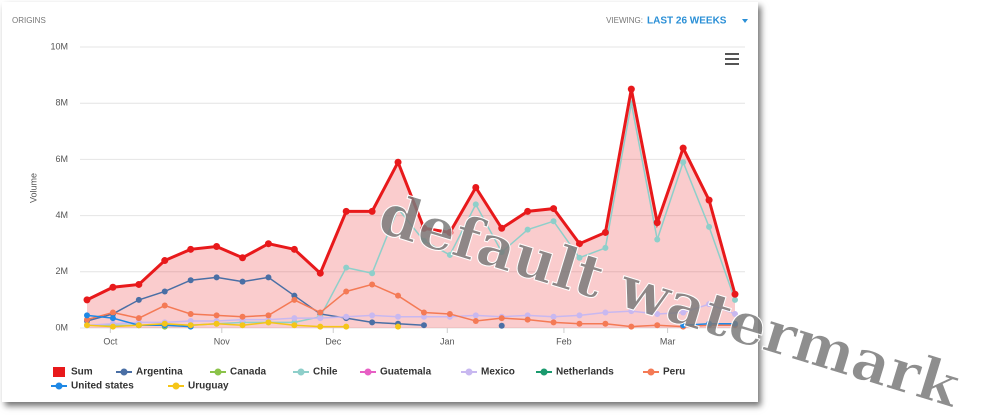 This screenshot has height=416, width=981. I want to click on legend-item: Uruguay, so click(198, 386).